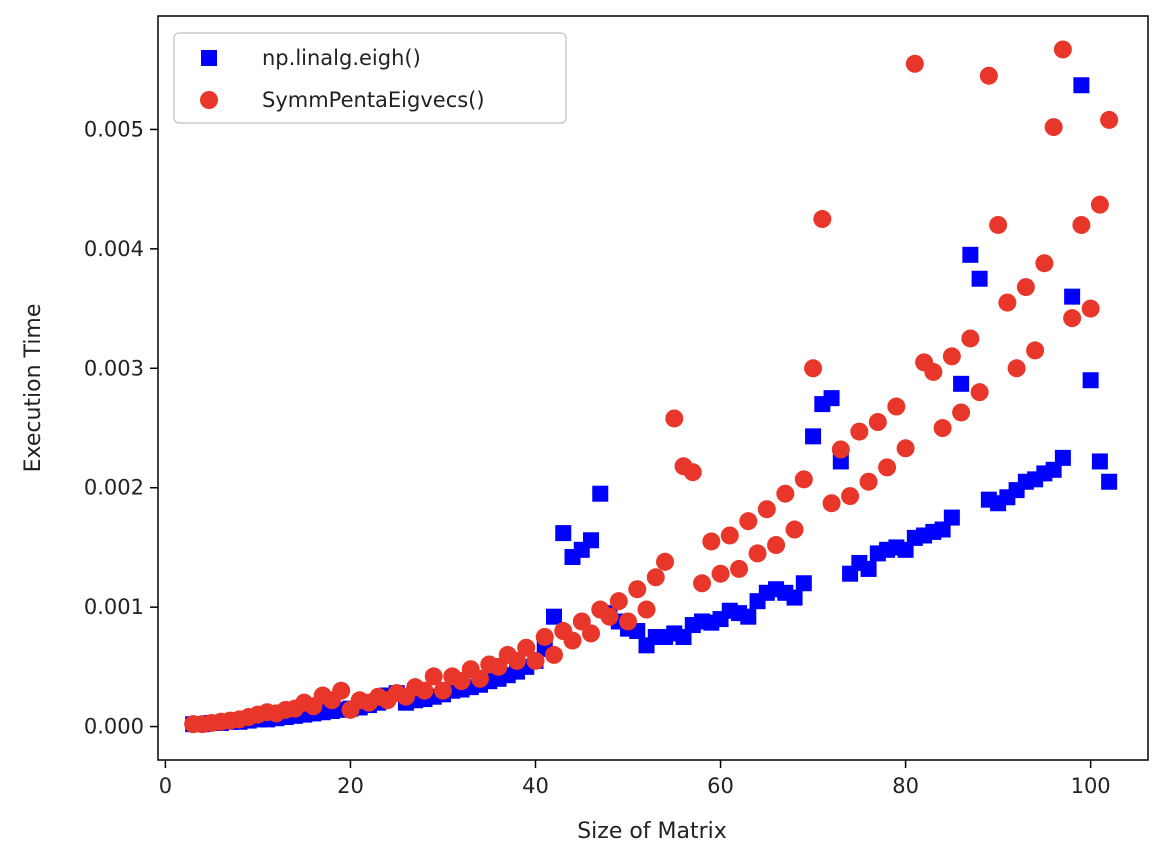 Image resolution: width=1166 pixels, height=862 pixels. What do you see at coordinates (370, 78) in the screenshot?
I see `legend-box` at bounding box center [370, 78].